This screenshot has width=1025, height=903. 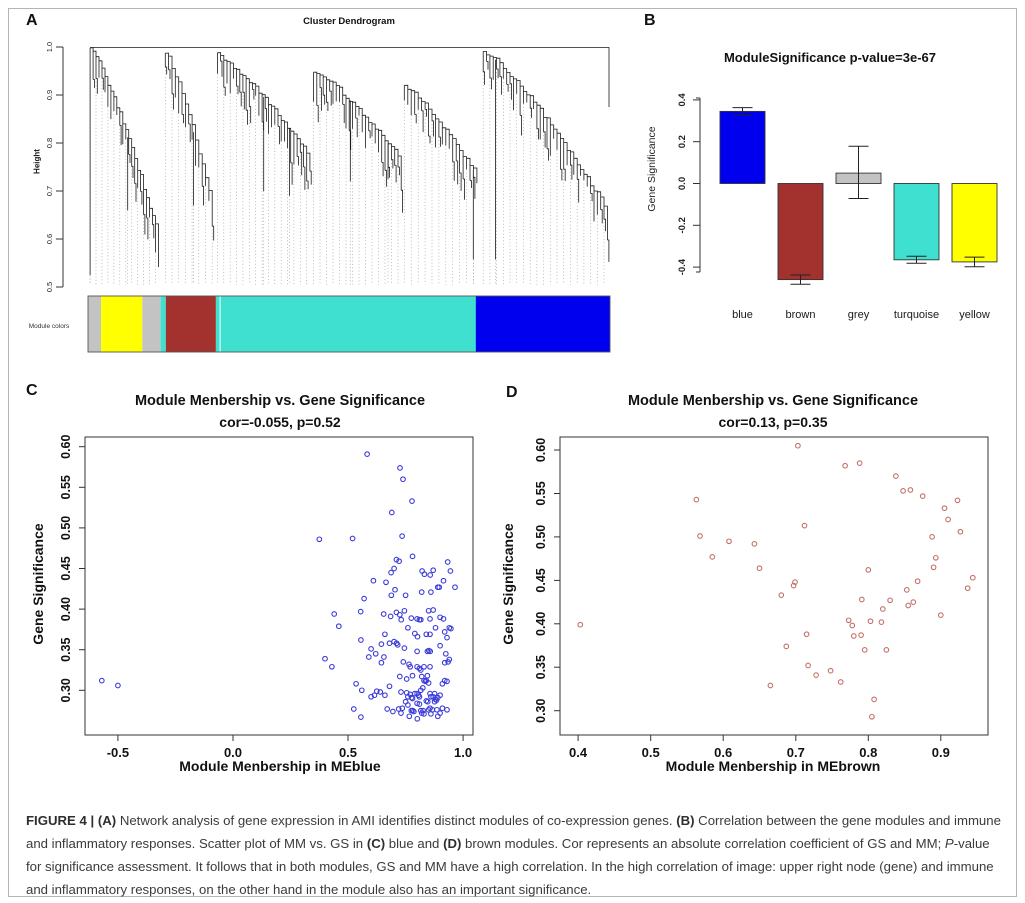 I want to click on caption-segment: (B), so click(x=685, y=820).